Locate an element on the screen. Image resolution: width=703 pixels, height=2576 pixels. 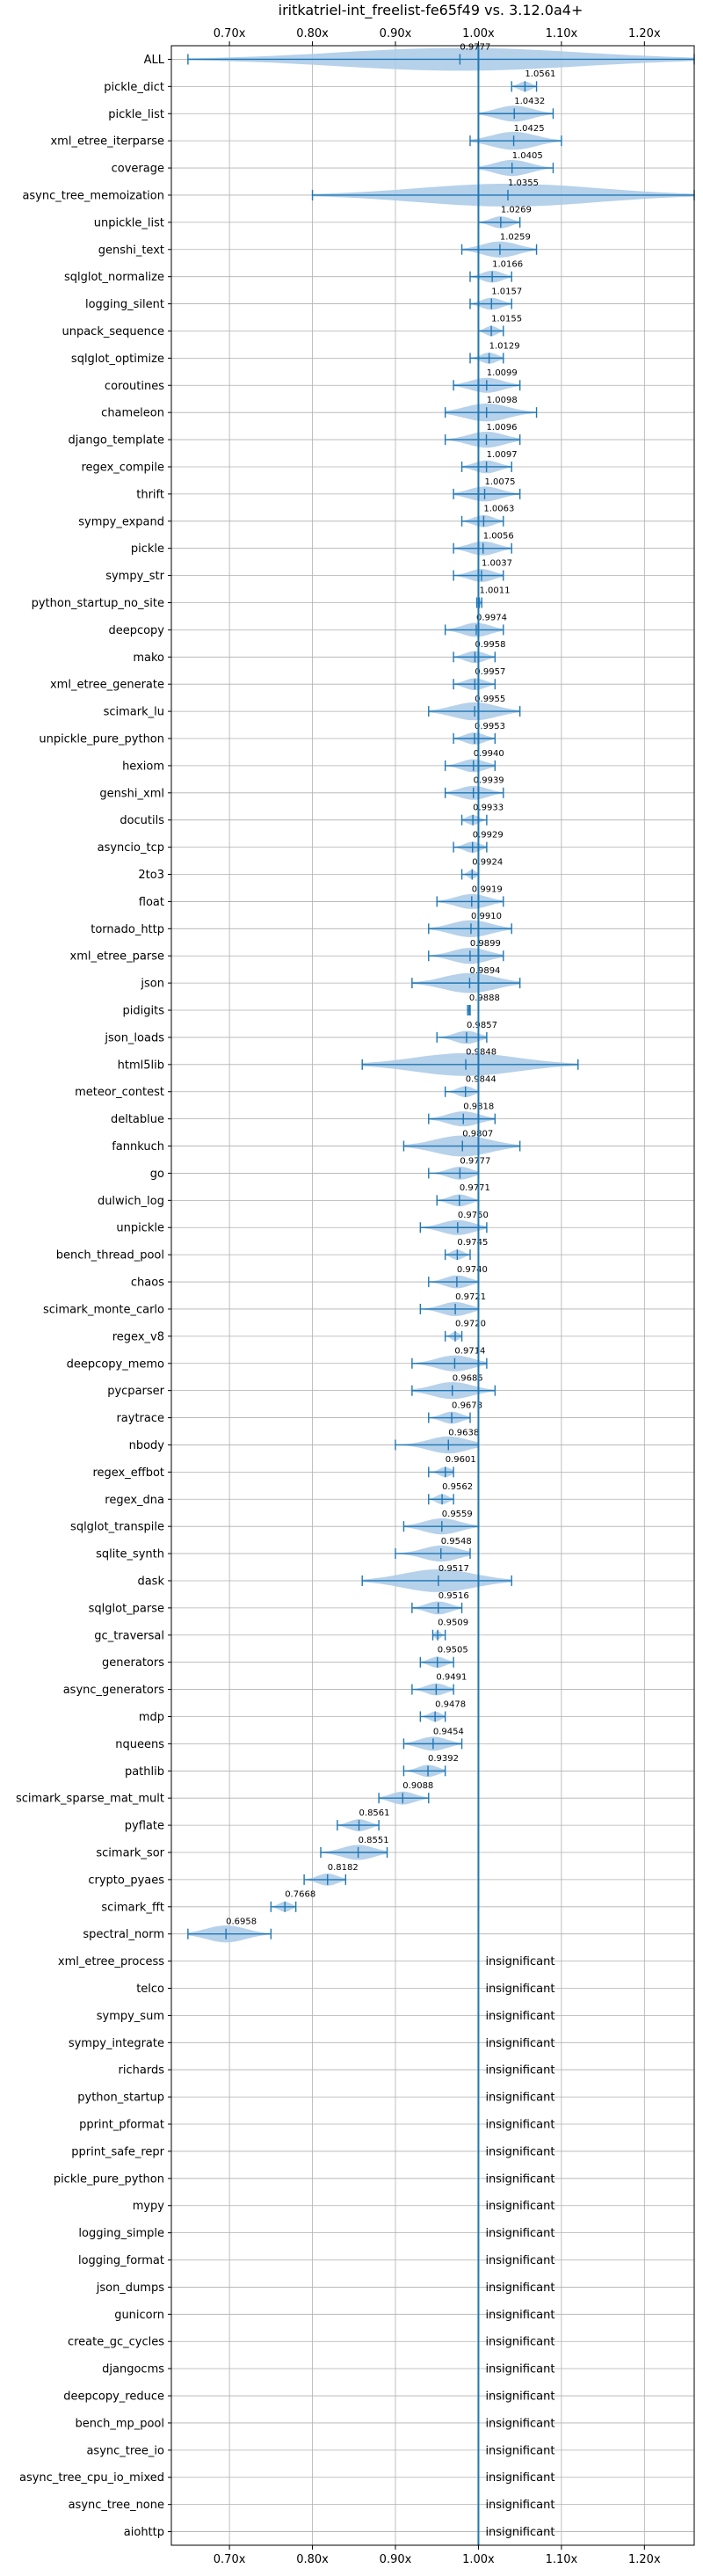
benchmark-label: sqlglot_optimize is located at coordinates (117, 359).